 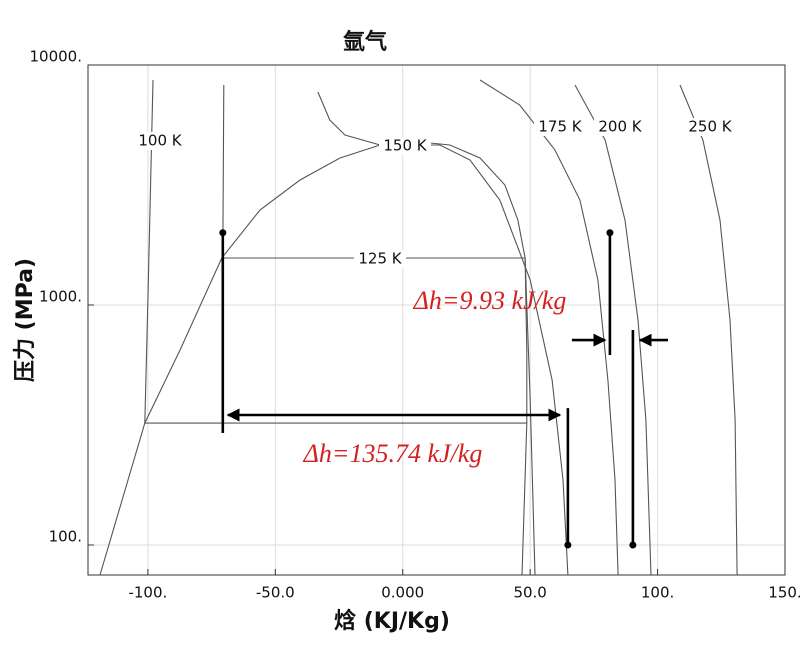 I want to click on x-tick-label: -50.0, so click(x=275, y=593).